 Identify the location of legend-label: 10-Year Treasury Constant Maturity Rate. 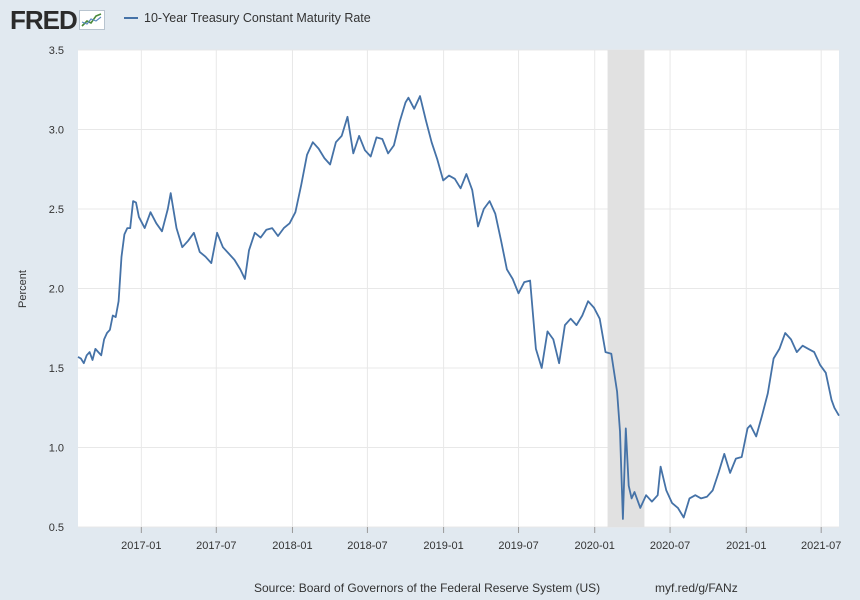
(257, 18).